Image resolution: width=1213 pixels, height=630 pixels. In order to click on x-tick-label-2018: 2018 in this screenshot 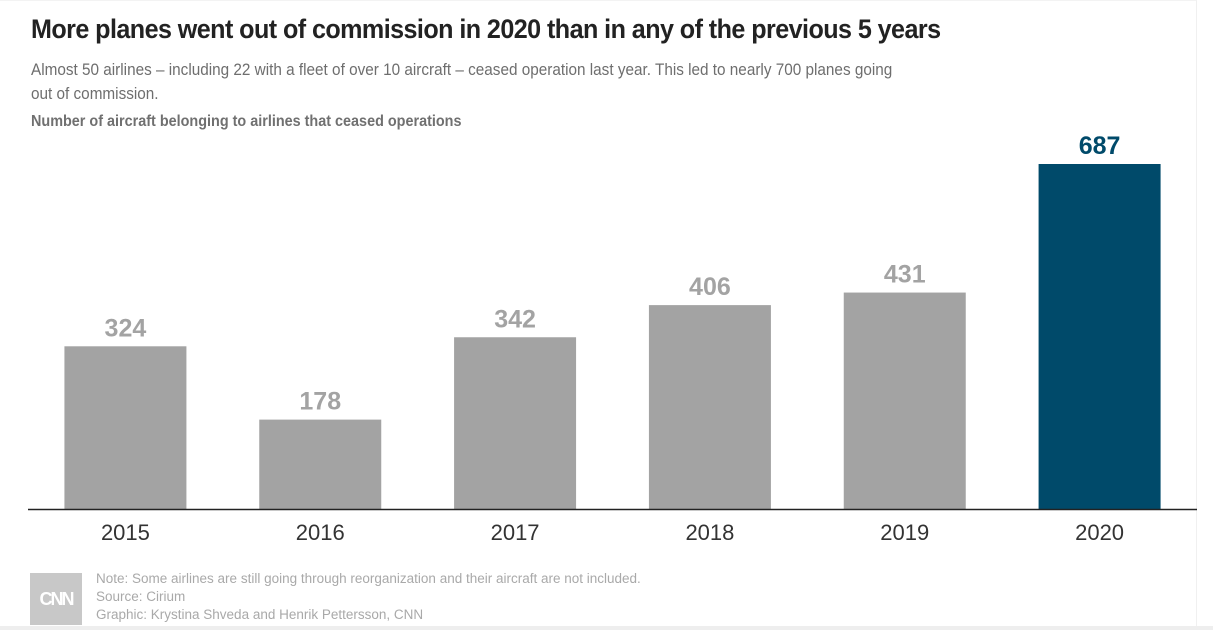, I will do `click(709, 532)`.